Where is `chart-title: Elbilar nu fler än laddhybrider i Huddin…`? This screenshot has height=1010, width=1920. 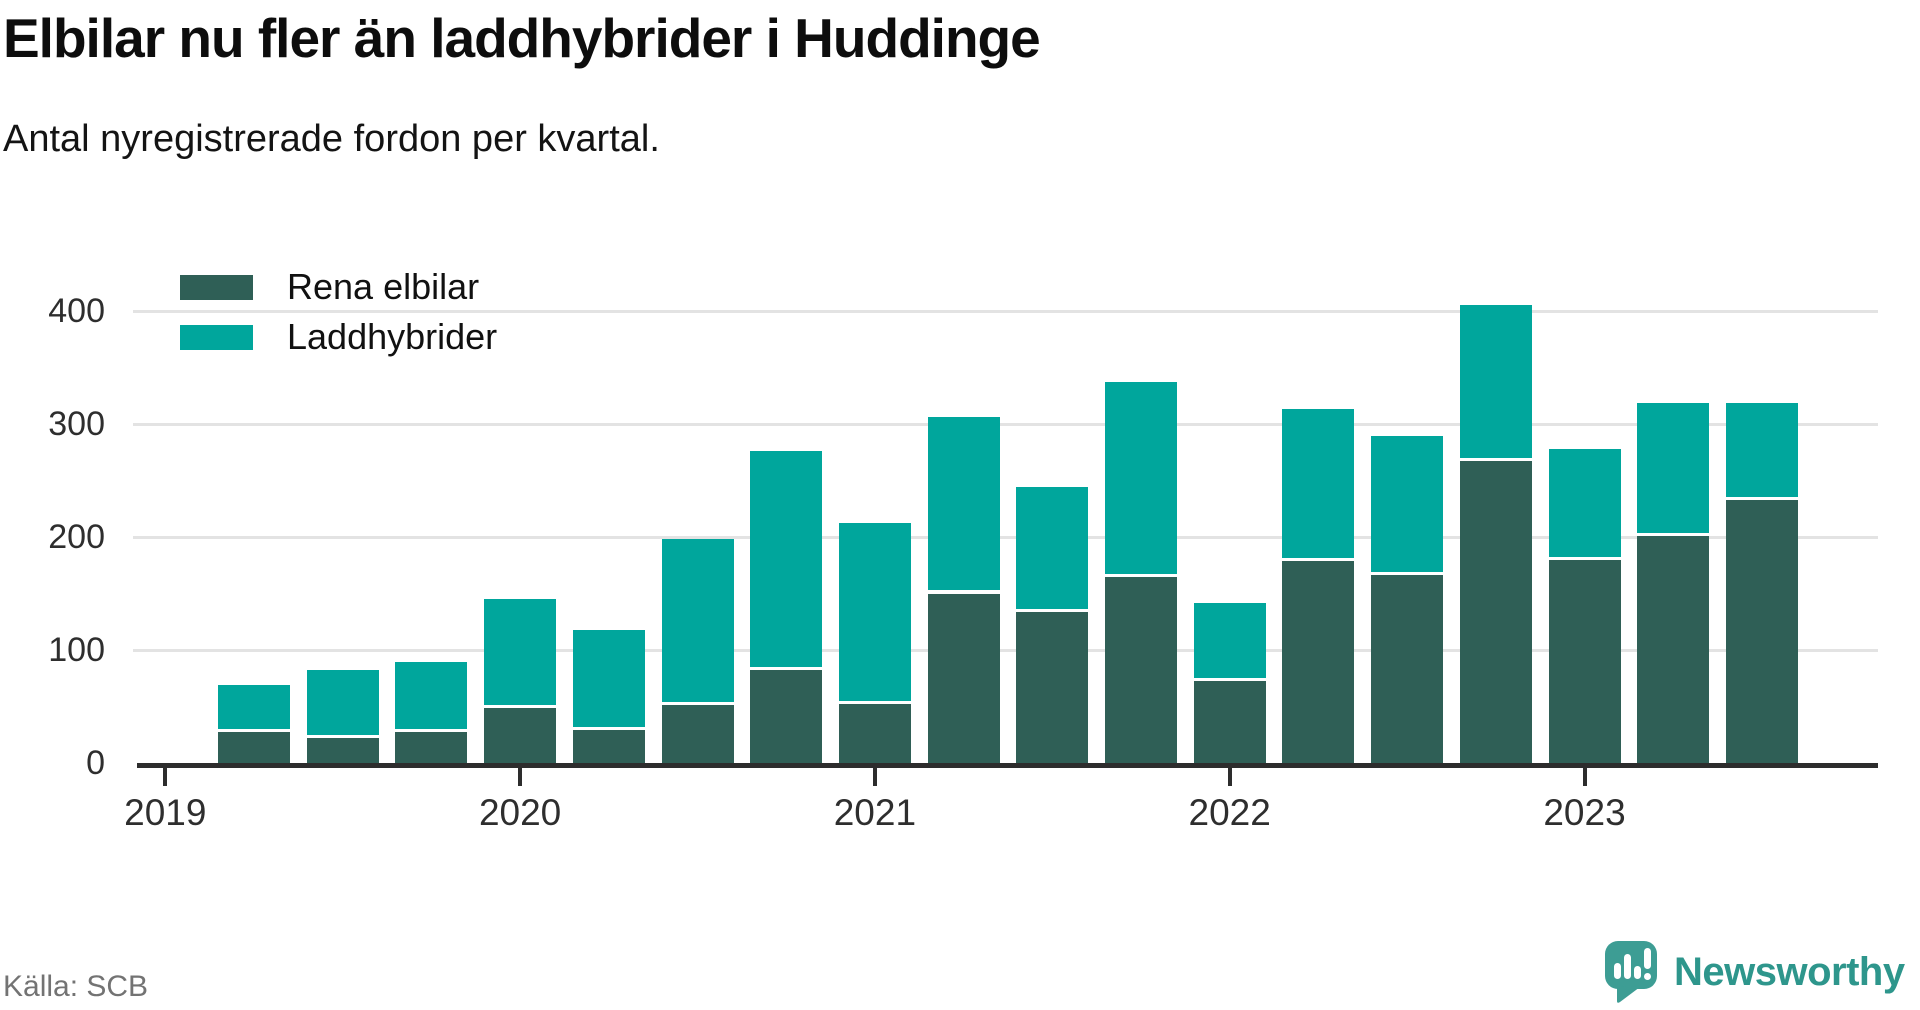
chart-title: Elbilar nu fler än laddhybrider i Huddin… is located at coordinates (522, 38).